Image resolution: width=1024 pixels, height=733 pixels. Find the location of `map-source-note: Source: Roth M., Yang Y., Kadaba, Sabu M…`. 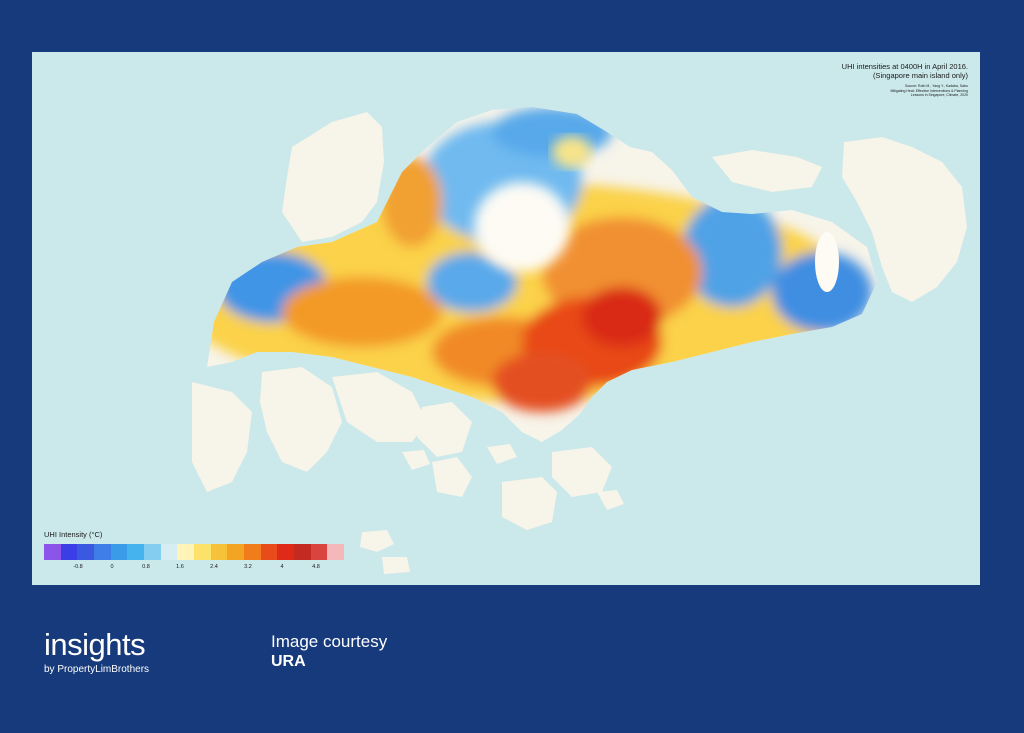

map-source-note: Source: Roth M., Yang Y., Kadaba, Sabu M… is located at coordinates (908, 91).